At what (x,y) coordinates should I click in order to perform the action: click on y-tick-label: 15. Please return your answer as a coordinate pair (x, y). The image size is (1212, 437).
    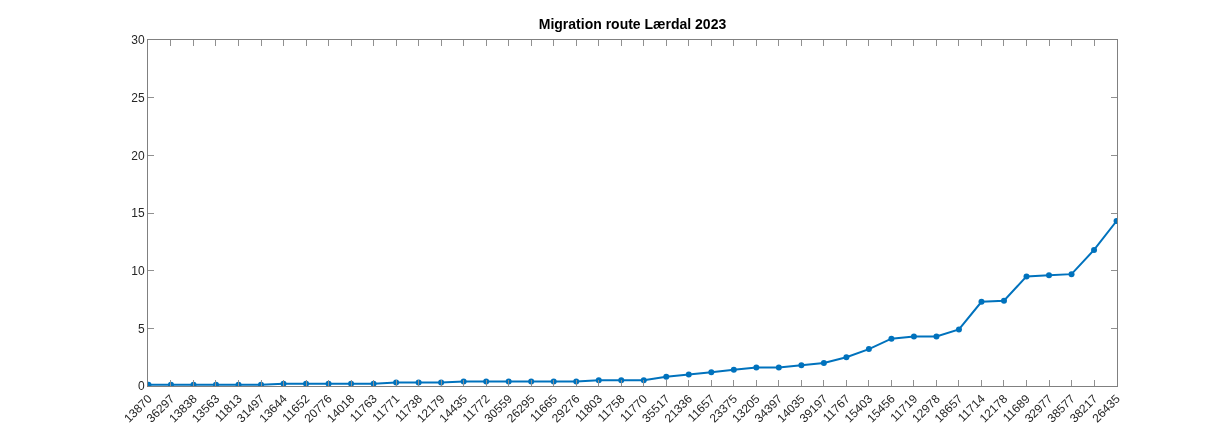
    Looking at the image, I should click on (138, 213).